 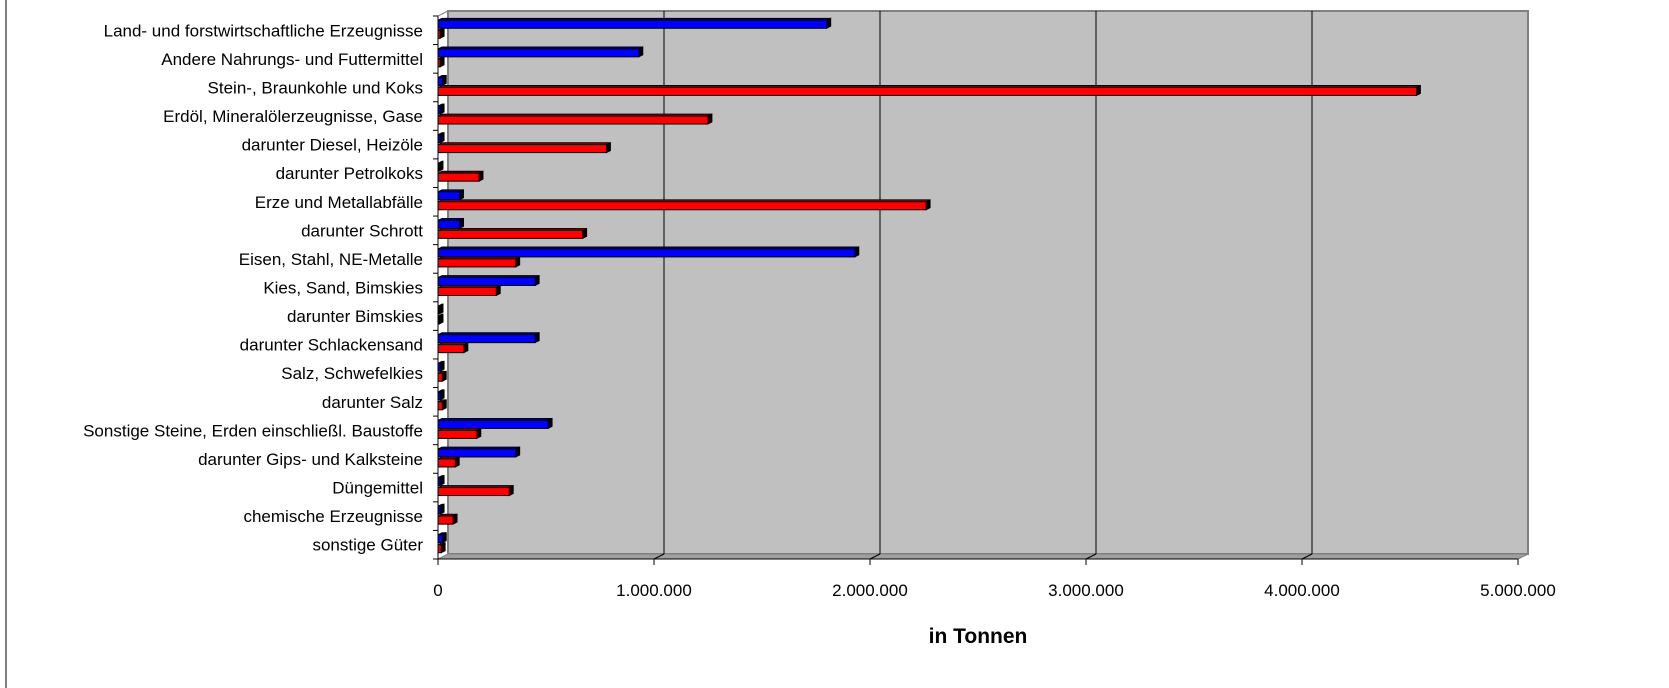 I want to click on category-label: Düngemittel, so click(x=377, y=488).